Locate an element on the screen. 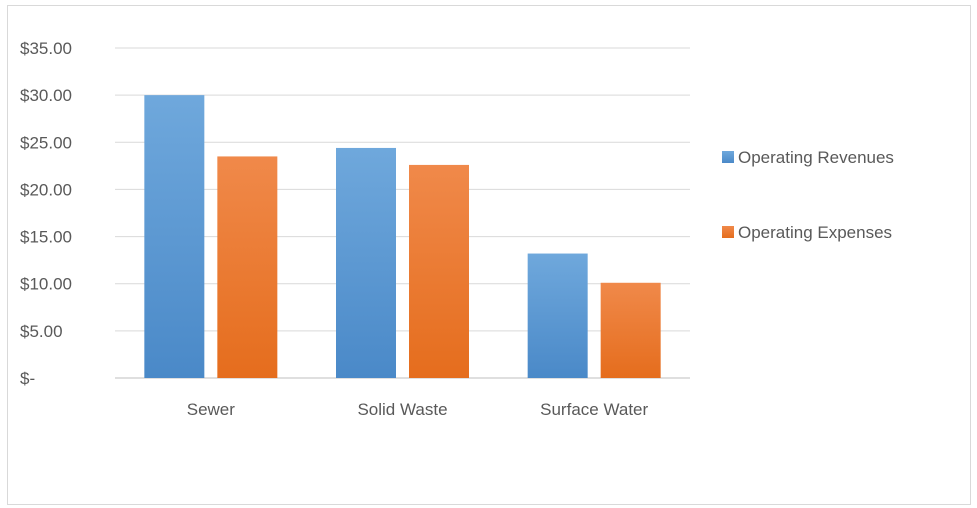  y-tick-label: $30.00 is located at coordinates (46, 95).